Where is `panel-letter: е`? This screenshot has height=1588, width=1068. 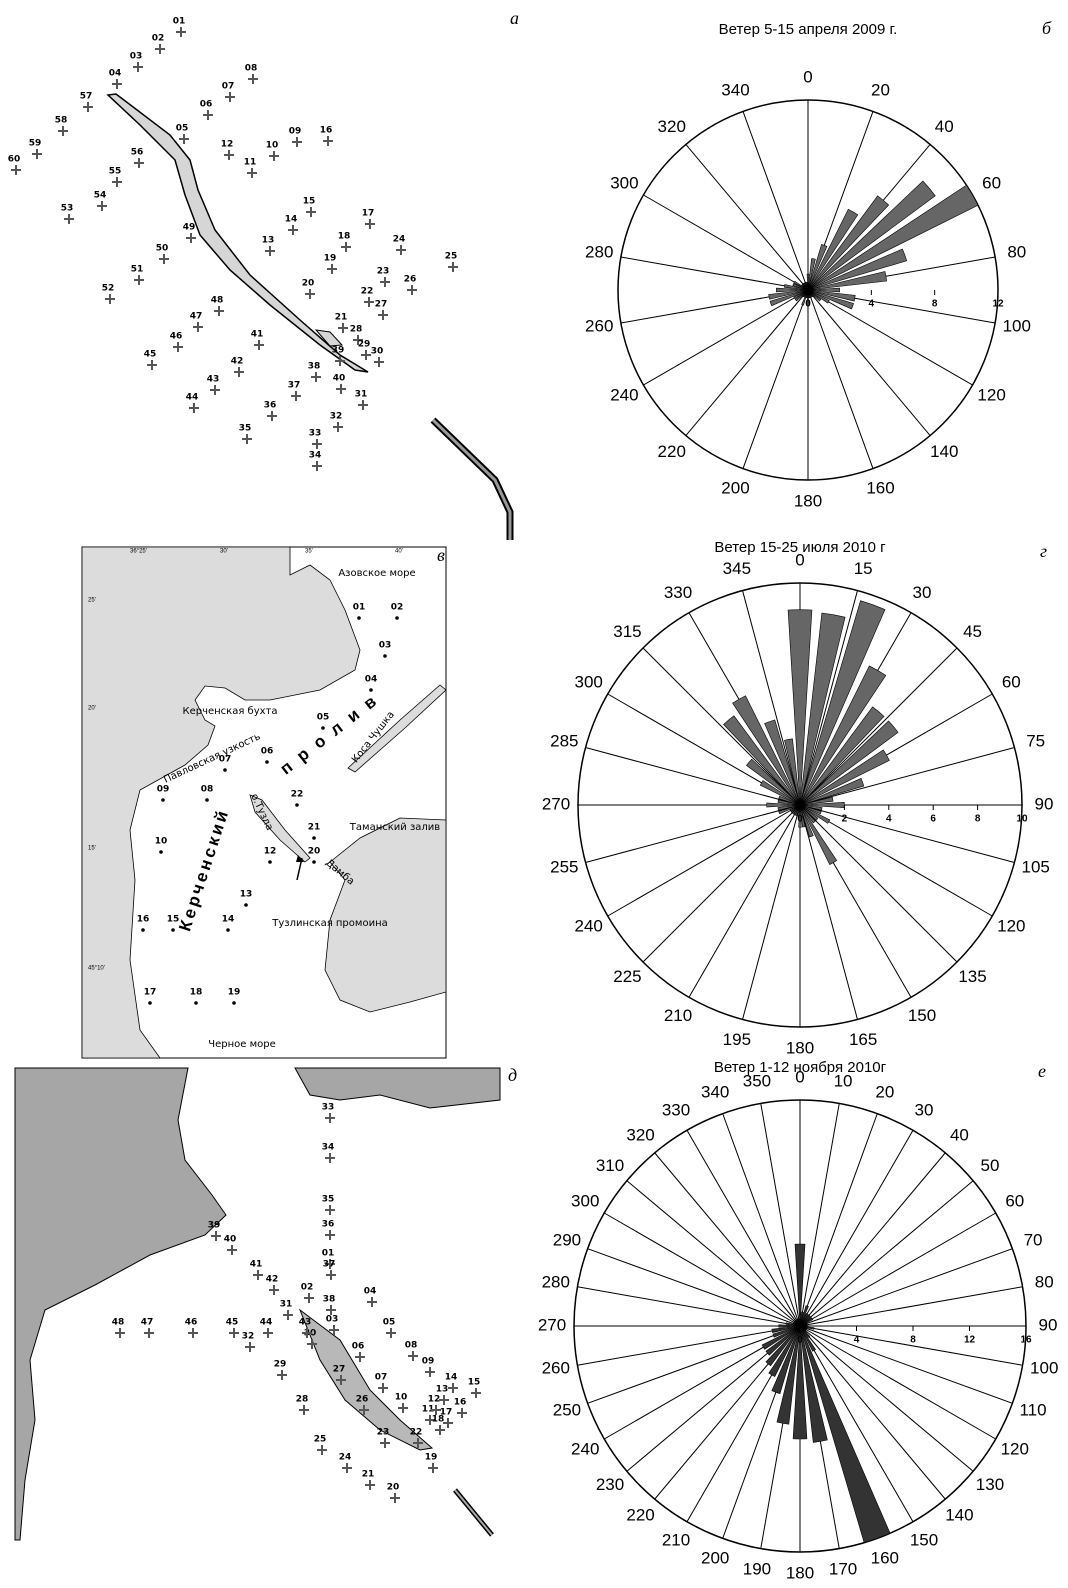
panel-letter: е is located at coordinates (1042, 1071).